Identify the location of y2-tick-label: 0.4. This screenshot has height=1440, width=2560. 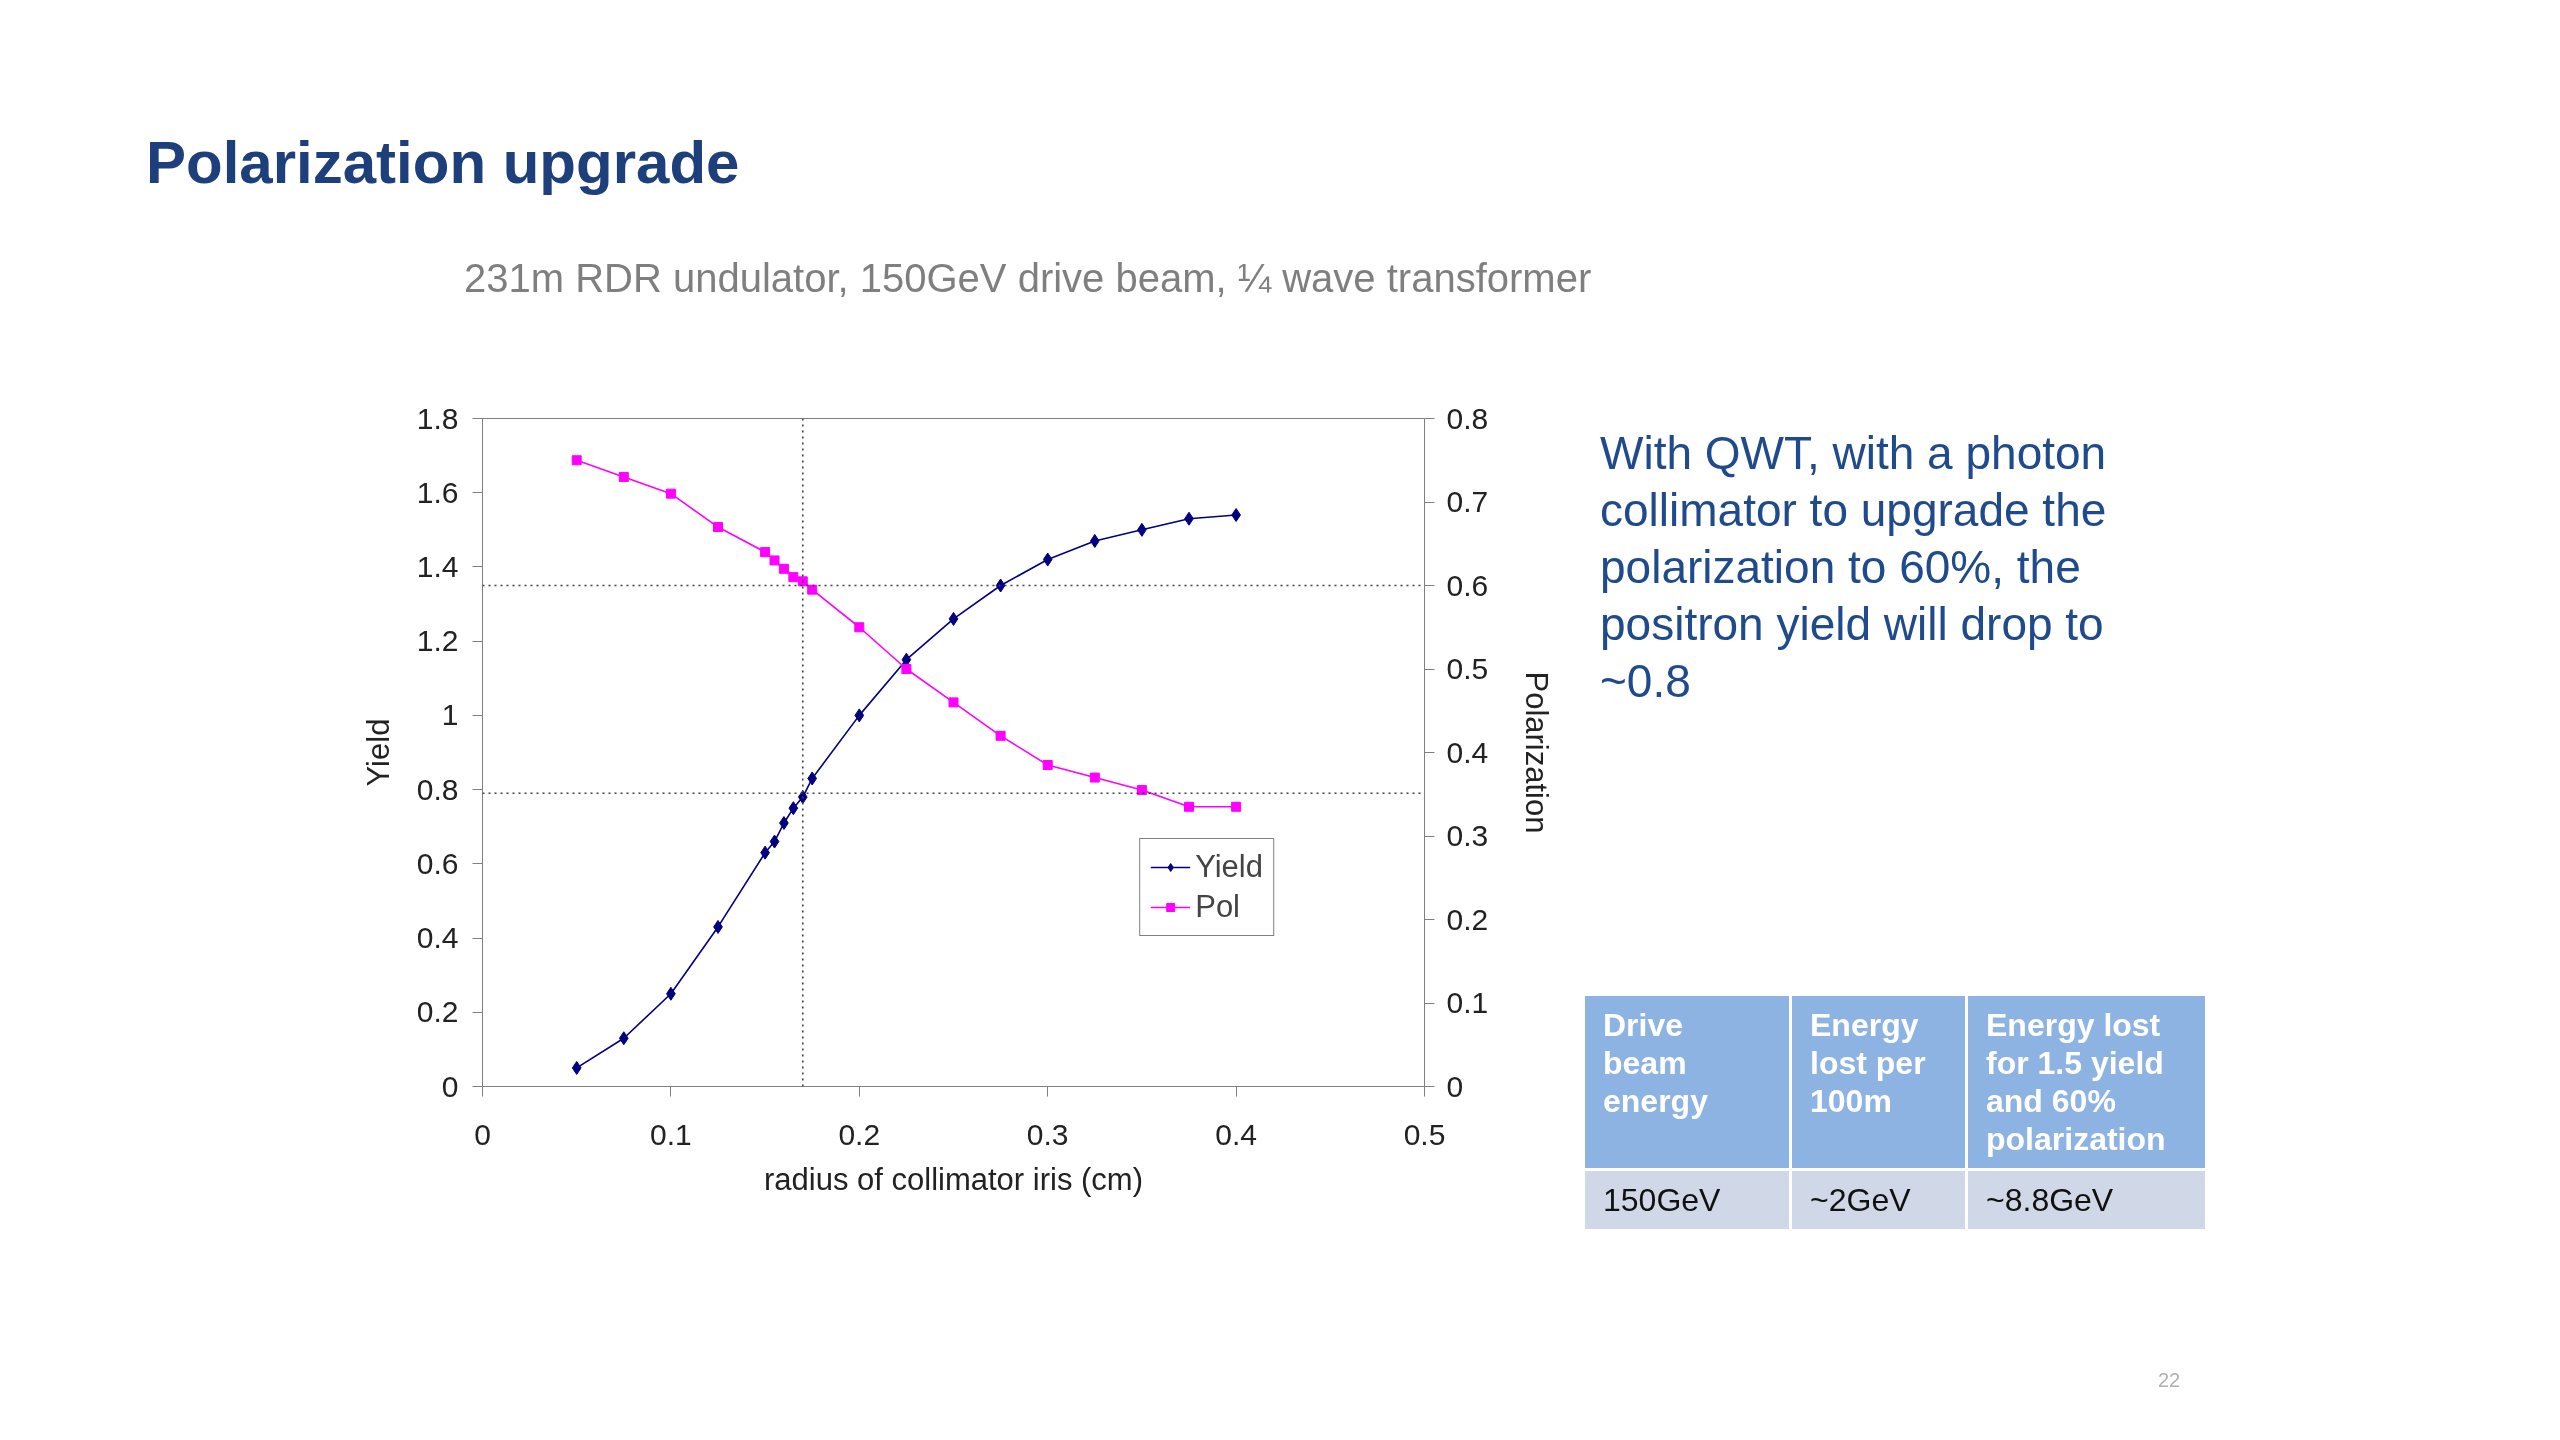
(1467, 752).